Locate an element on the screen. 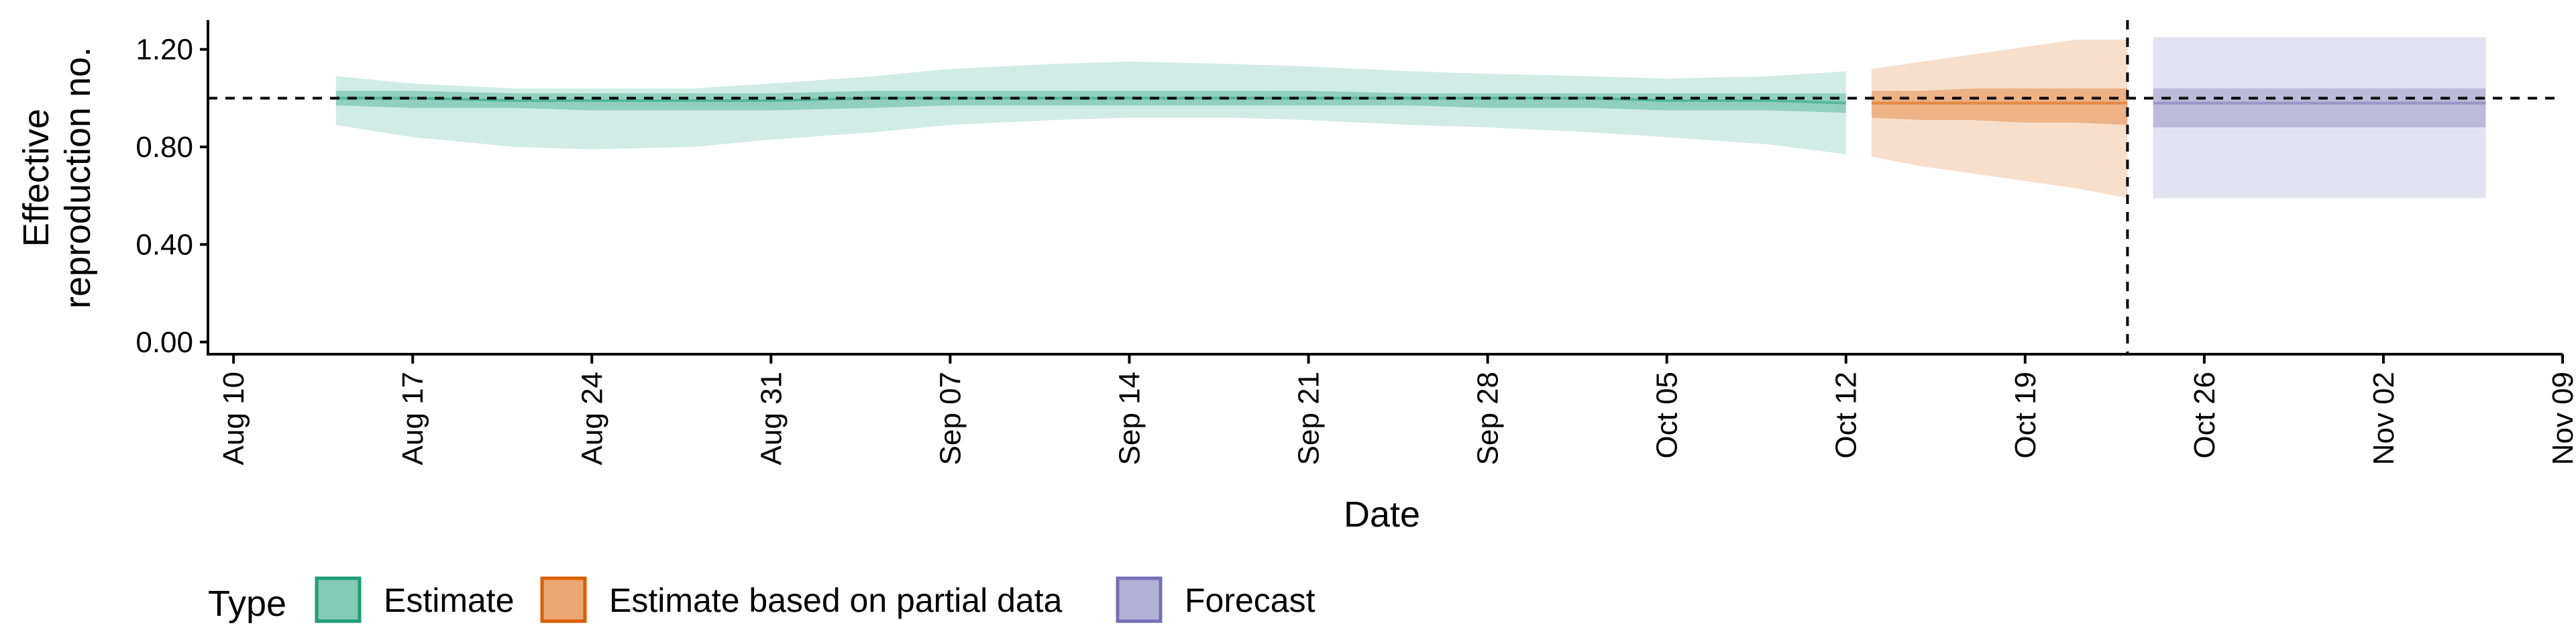 This screenshot has width=2576, height=644. y-tick-label: 1.20 is located at coordinates (164, 50).